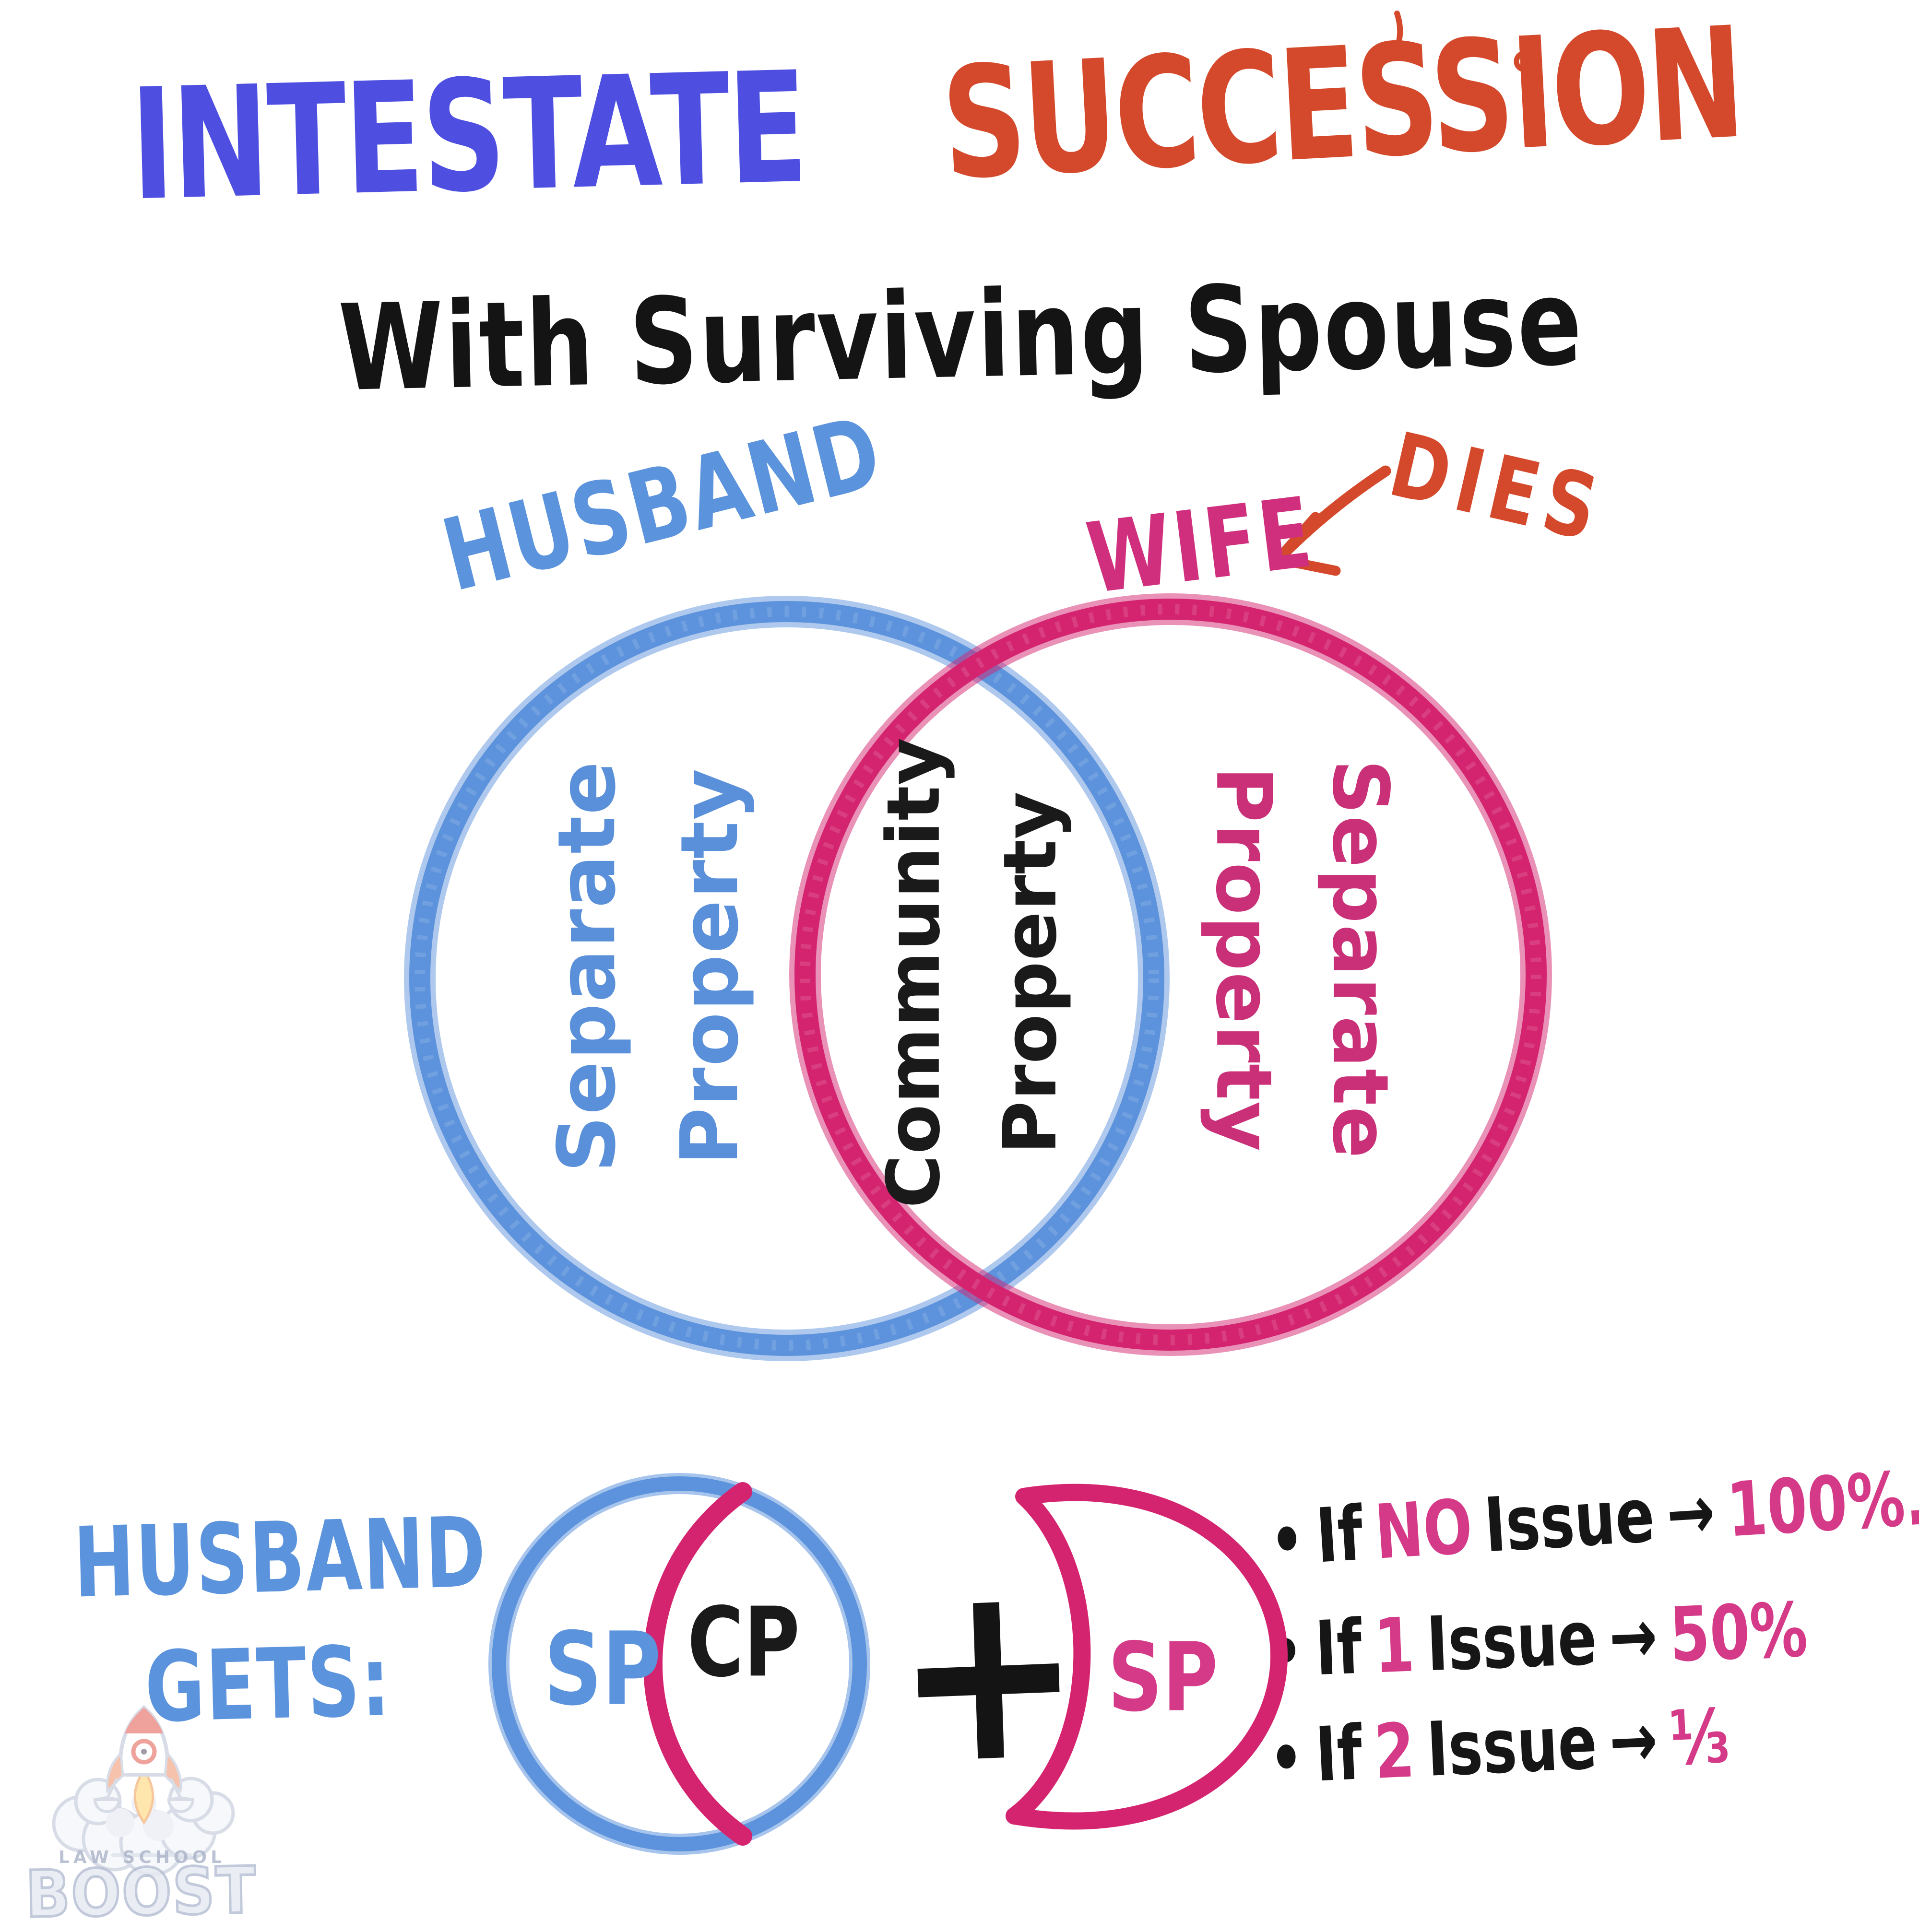  I want to click on husband-gets-line1: HUSBAND, so click(280, 1558).